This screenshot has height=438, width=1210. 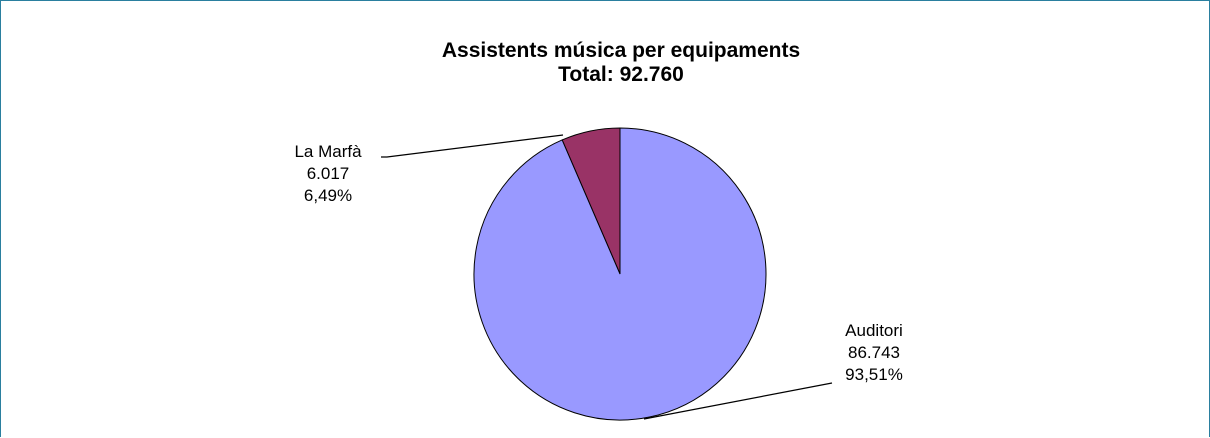 What do you see at coordinates (621, 74) in the screenshot?
I see `chart-subtitle: Total: 92.760` at bounding box center [621, 74].